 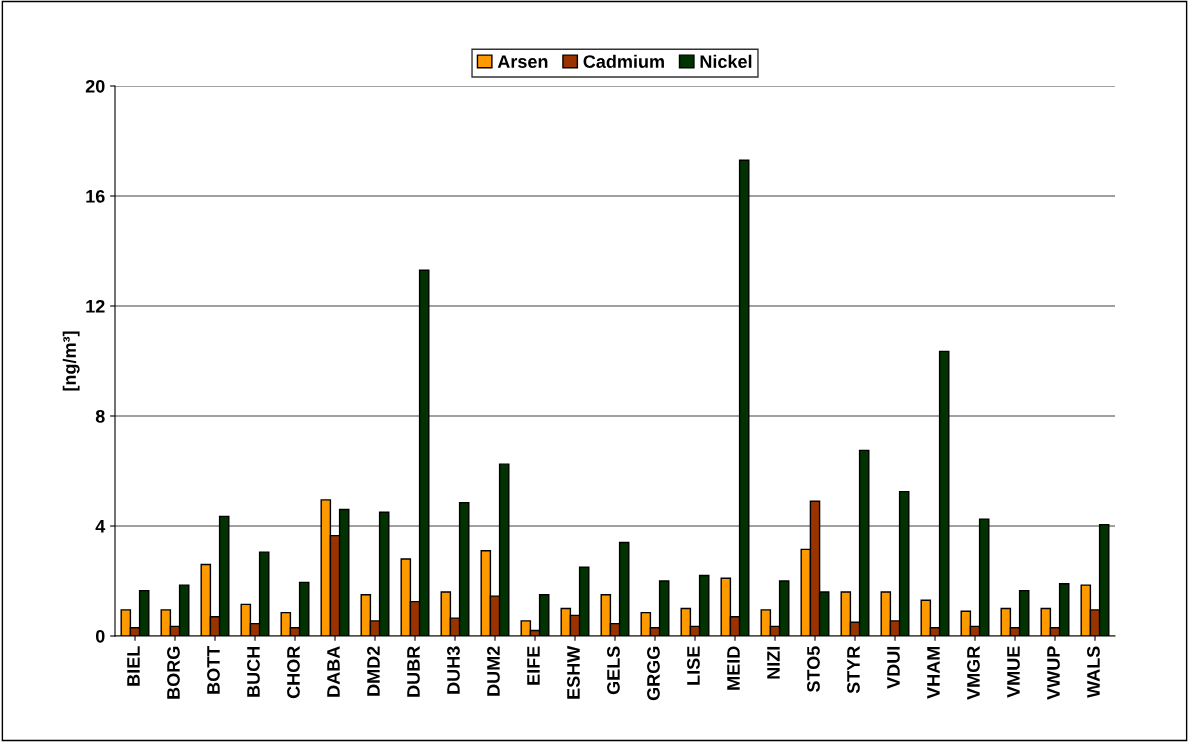 What do you see at coordinates (653, 673) in the screenshot?
I see `x-tick-label: GRGG` at bounding box center [653, 673].